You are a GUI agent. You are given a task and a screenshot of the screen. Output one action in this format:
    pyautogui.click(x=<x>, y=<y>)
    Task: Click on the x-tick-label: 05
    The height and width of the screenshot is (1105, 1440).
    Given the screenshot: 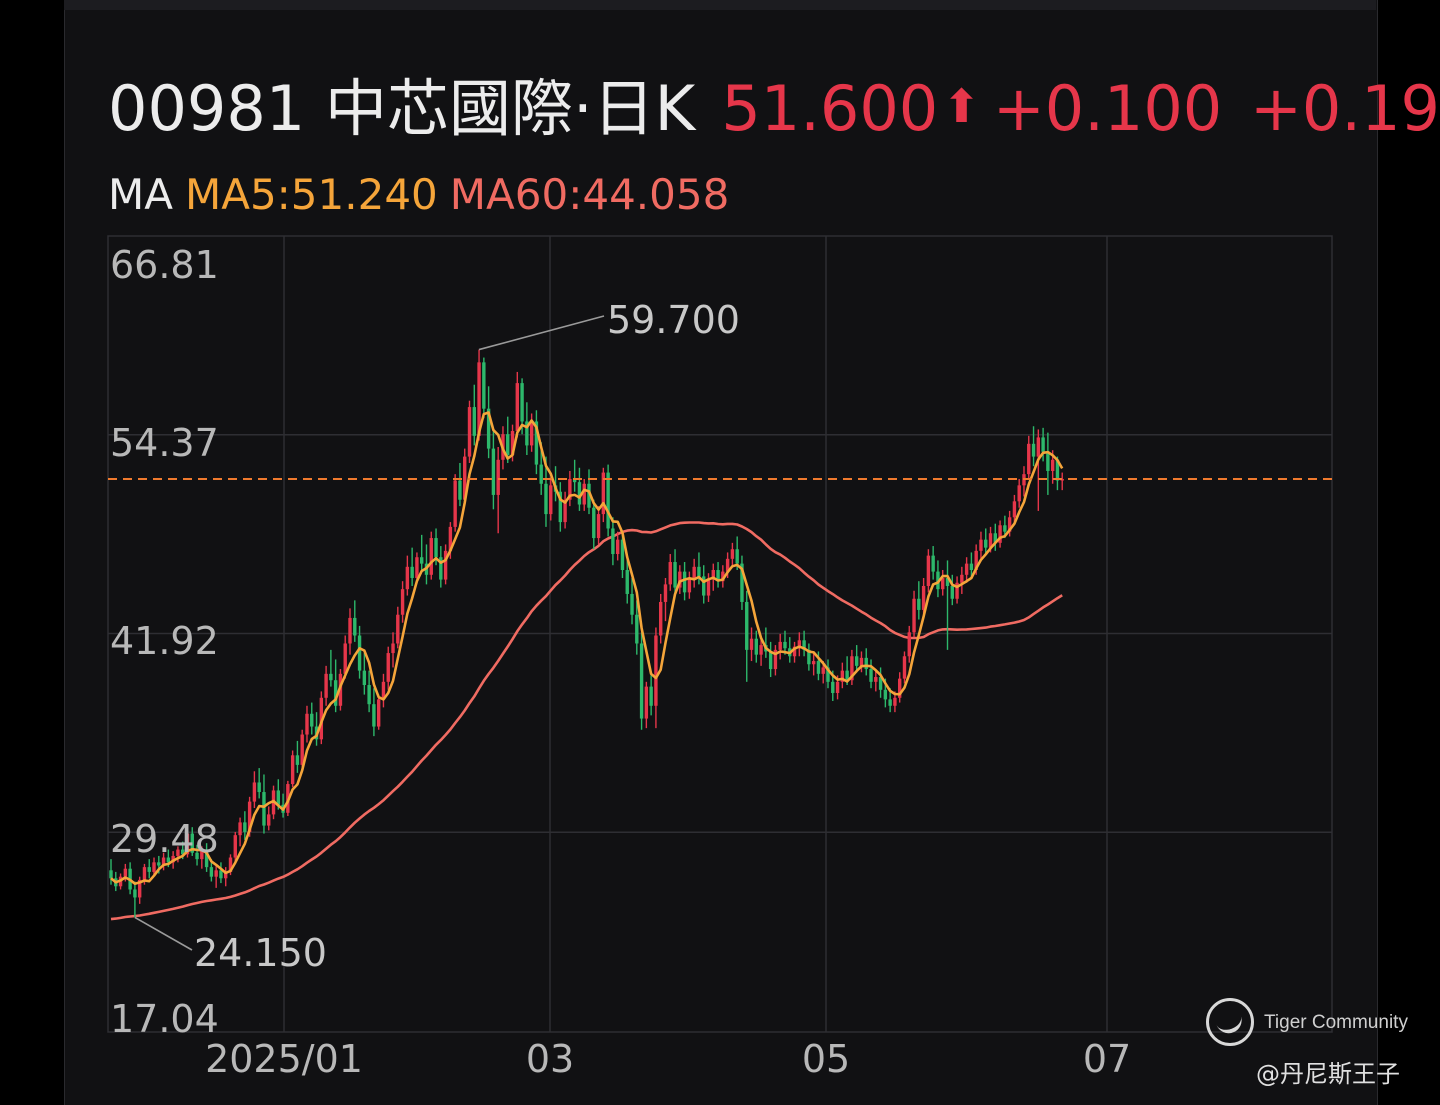 What is the action you would take?
    pyautogui.click(x=826, y=1059)
    